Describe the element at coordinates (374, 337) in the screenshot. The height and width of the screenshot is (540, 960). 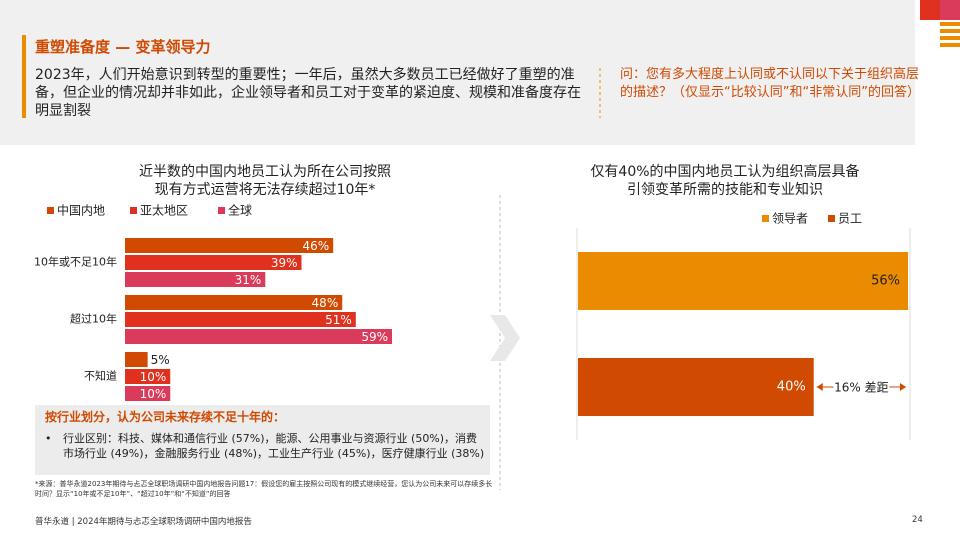
I see `value-label: 59%` at that location.